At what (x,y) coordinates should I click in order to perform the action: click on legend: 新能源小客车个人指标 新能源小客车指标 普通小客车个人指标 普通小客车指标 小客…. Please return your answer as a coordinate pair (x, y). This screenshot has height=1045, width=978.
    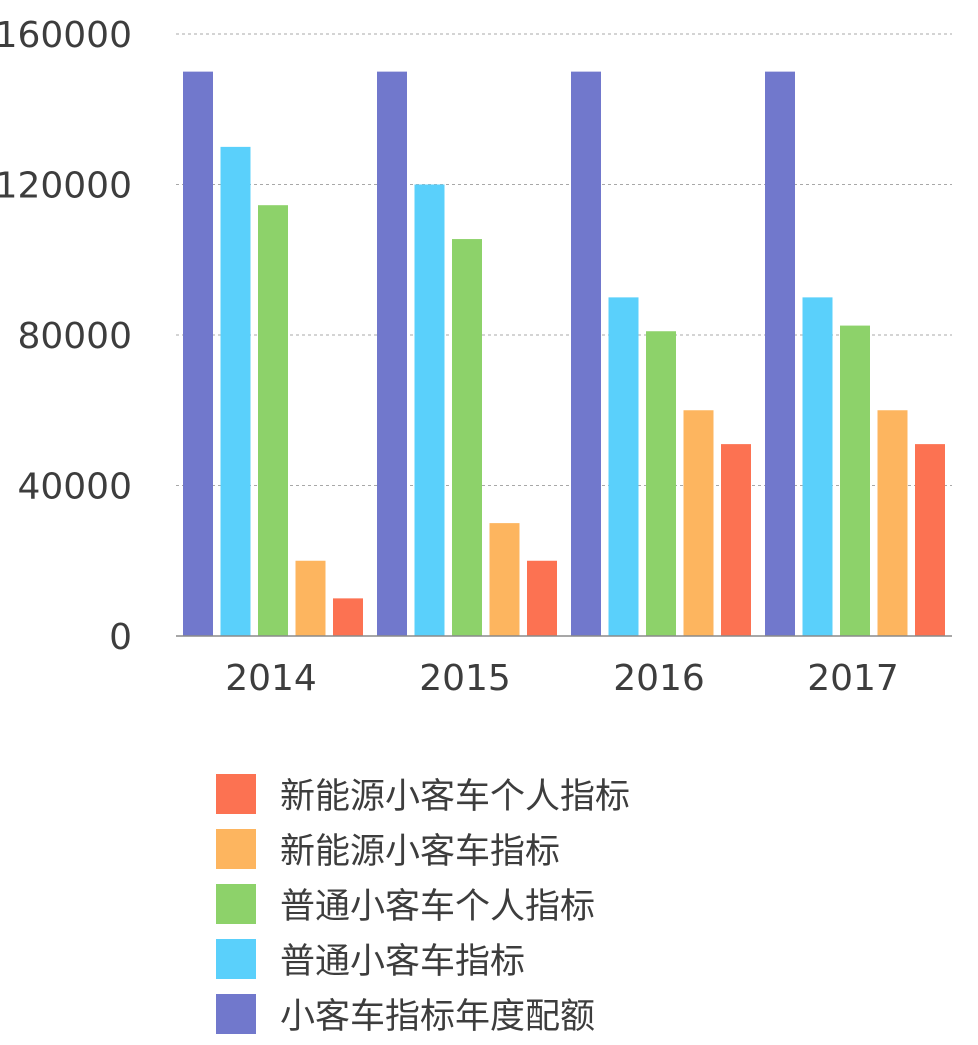
    Looking at the image, I should click on (423, 907).